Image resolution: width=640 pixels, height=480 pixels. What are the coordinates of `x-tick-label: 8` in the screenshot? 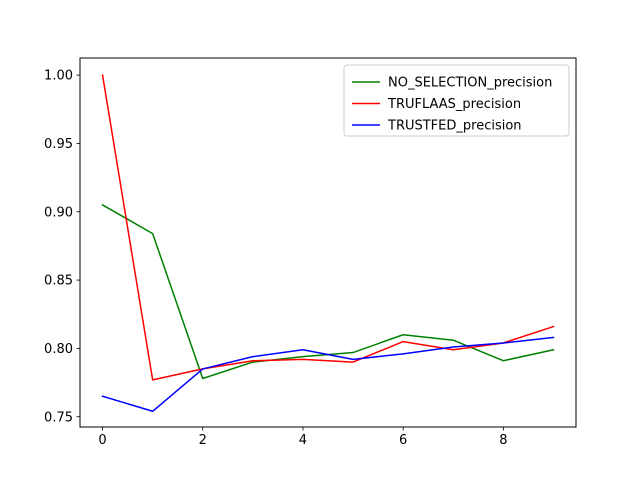 It's located at (503, 440).